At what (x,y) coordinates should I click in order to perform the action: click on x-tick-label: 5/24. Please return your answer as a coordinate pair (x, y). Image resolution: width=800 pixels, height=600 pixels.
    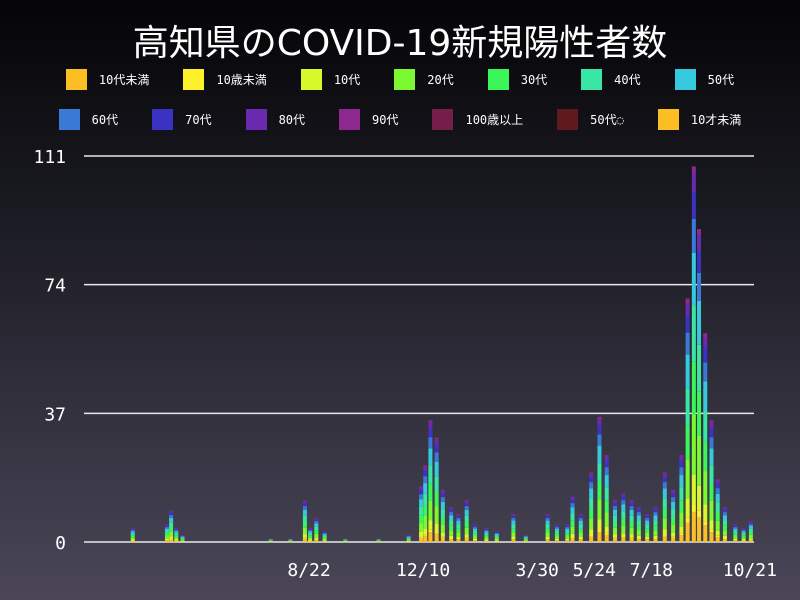
    Looking at the image, I should click on (594, 570).